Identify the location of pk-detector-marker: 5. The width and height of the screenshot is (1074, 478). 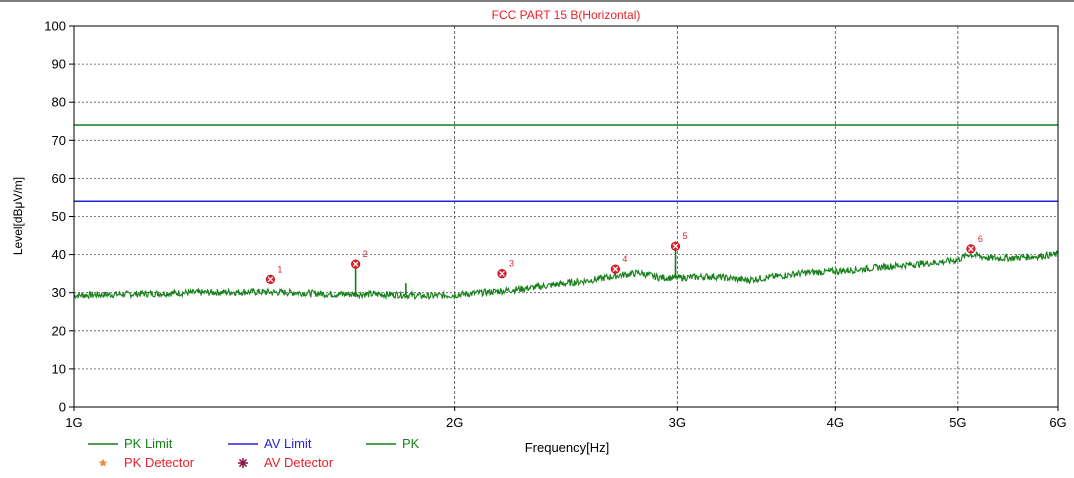
(679, 241).